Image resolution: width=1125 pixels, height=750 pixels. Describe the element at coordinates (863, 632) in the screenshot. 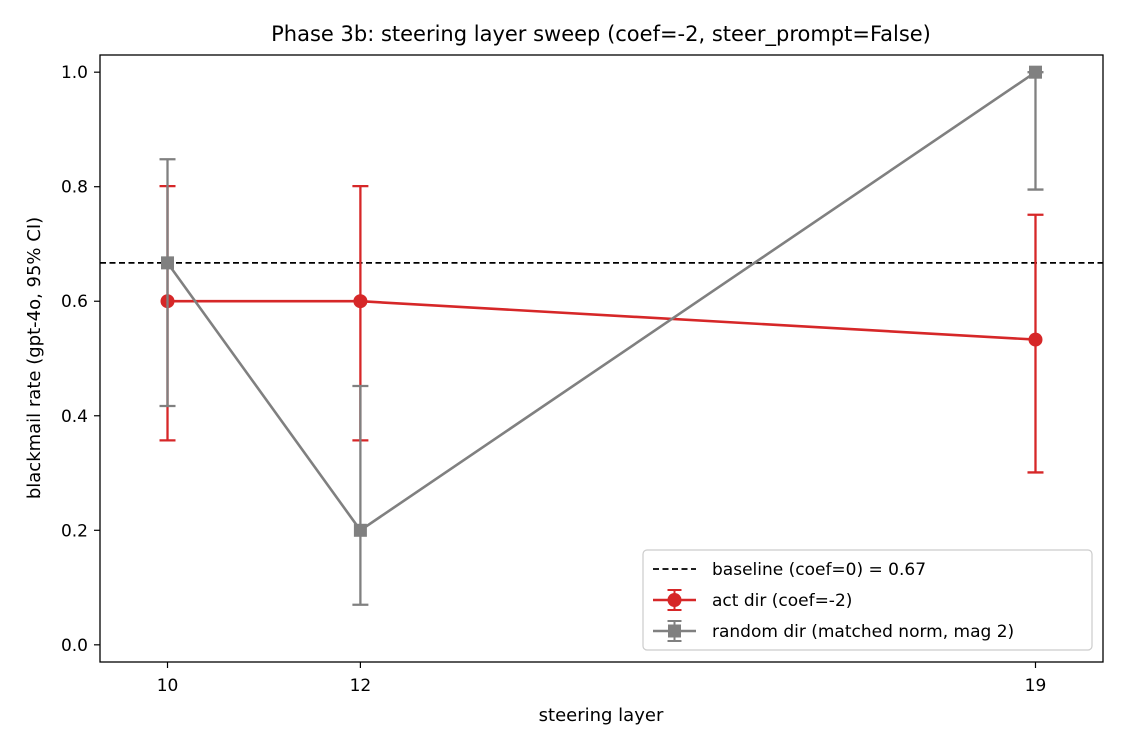

I see `legend-label-series-2: random dir (matched norm, mag 2)` at that location.